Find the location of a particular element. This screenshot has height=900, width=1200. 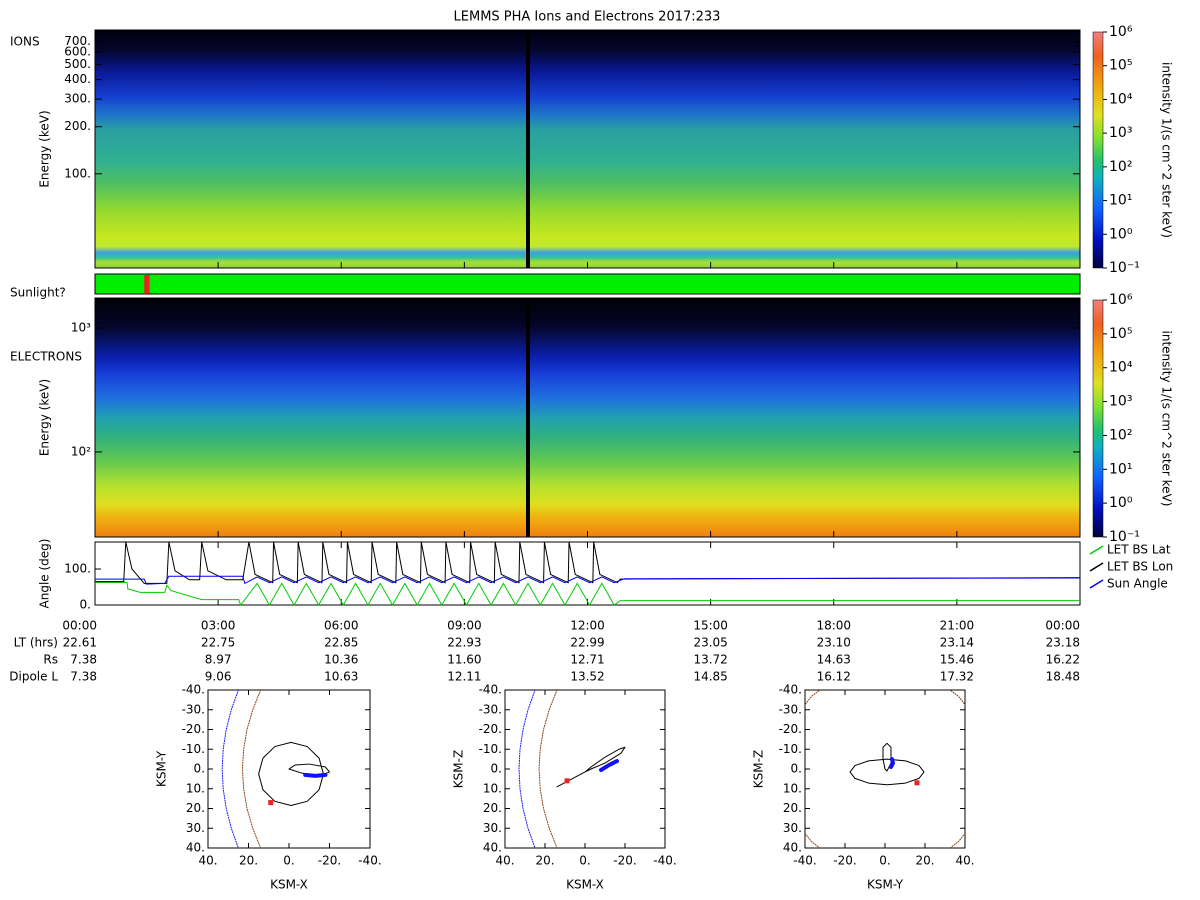

row-value: 13.72 is located at coordinates (710, 660).